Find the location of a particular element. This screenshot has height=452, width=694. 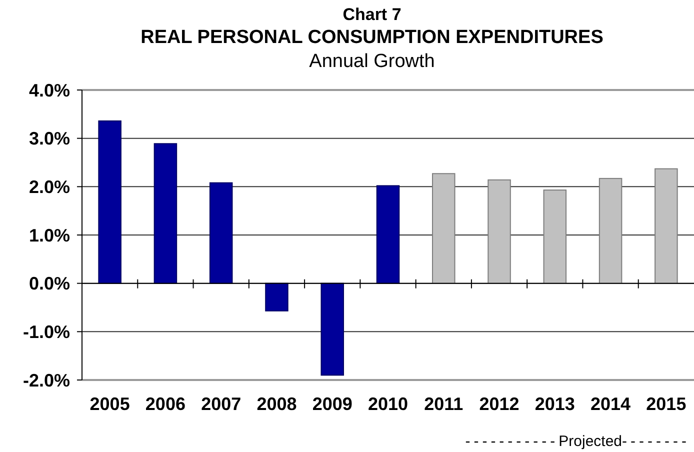

x-tick-label: 2007 is located at coordinates (221, 404).